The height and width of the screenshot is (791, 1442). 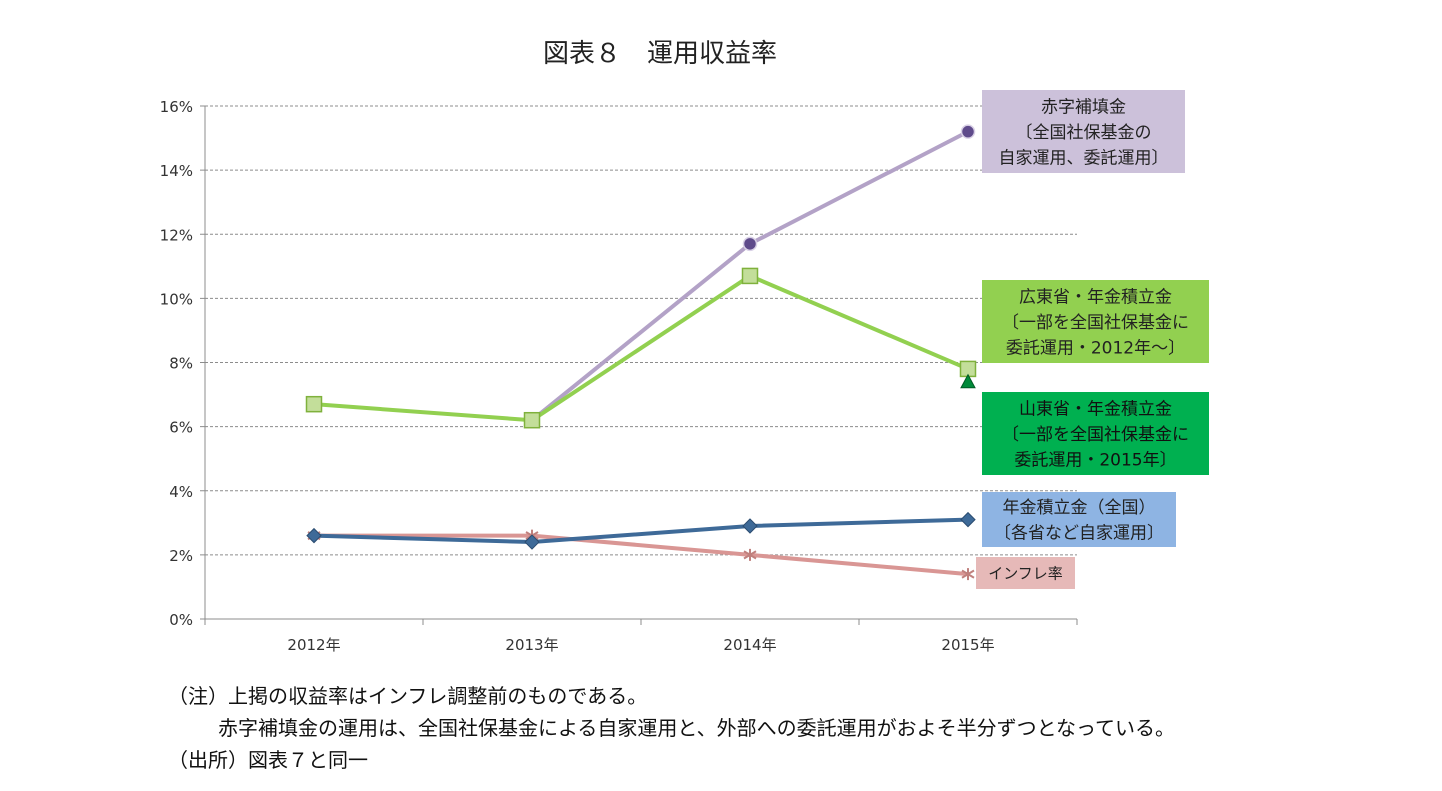 What do you see at coordinates (181, 428) in the screenshot?
I see `y-tick-label: 6%` at bounding box center [181, 428].